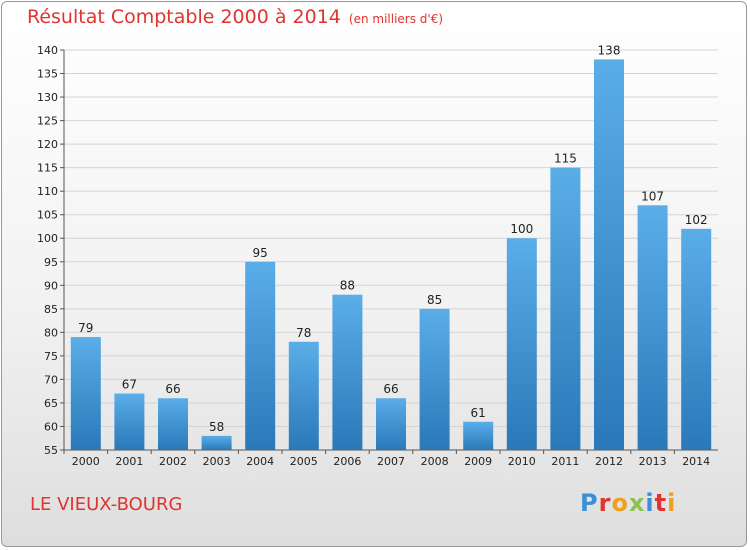  What do you see at coordinates (51, 332) in the screenshot?
I see `y-tick-label: 80` at bounding box center [51, 332].